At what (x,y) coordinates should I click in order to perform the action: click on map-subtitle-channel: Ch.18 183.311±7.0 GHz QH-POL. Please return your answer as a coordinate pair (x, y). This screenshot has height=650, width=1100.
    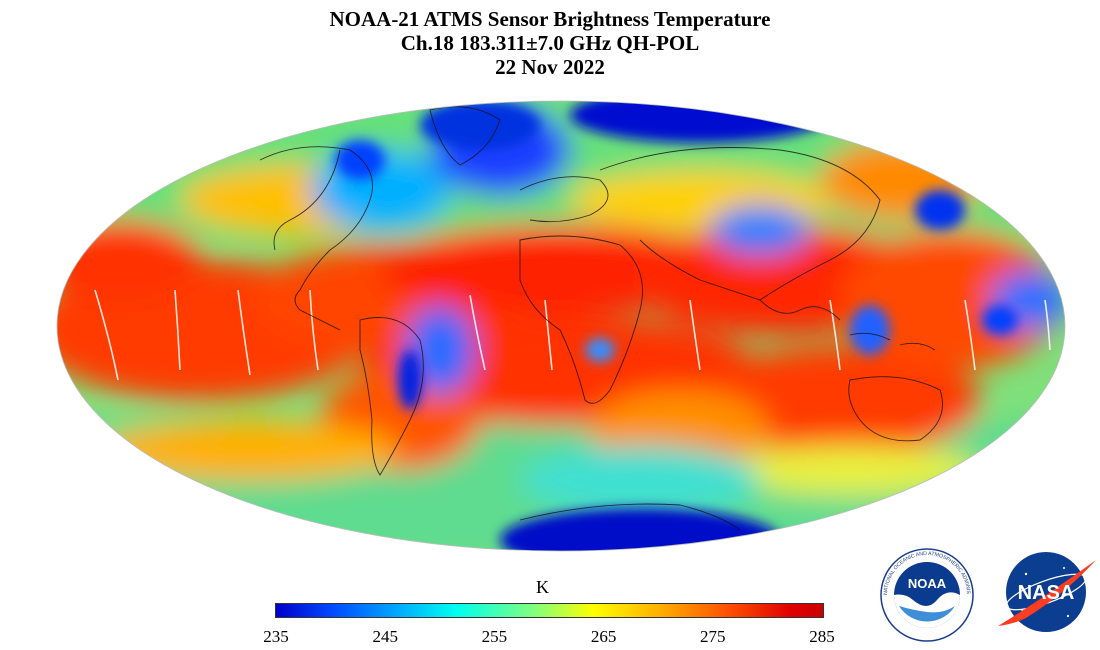
    Looking at the image, I should click on (550, 43).